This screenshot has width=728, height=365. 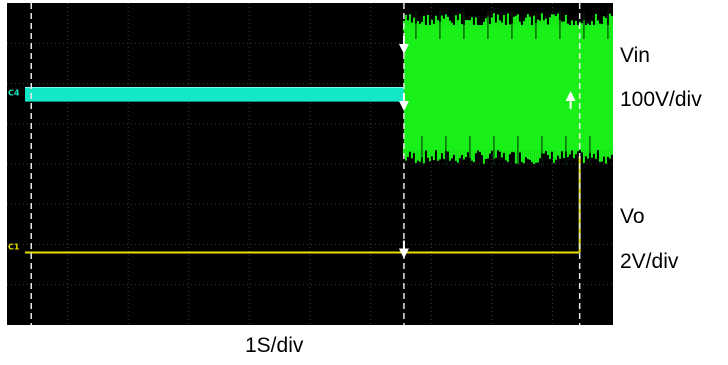 I want to click on vin-trace-after, so click(x=508, y=88).